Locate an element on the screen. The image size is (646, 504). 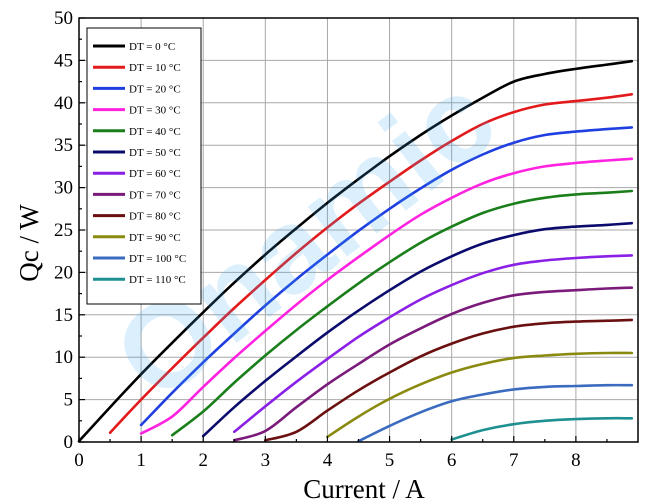
legend-label: DT = 90 °C is located at coordinates (155, 238).